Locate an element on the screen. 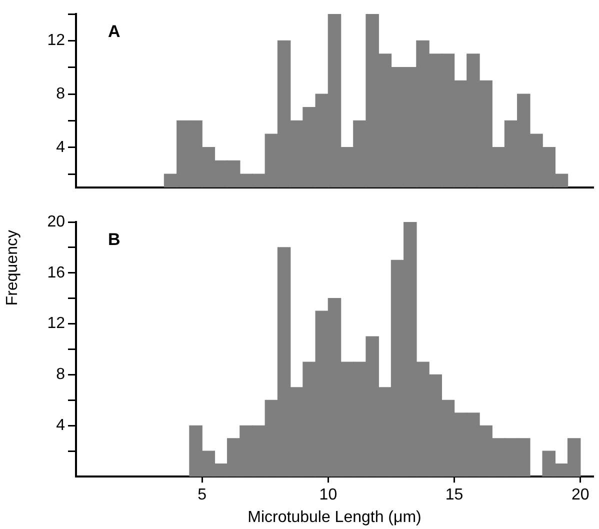  y-tick-label: 16 is located at coordinates (56, 273).